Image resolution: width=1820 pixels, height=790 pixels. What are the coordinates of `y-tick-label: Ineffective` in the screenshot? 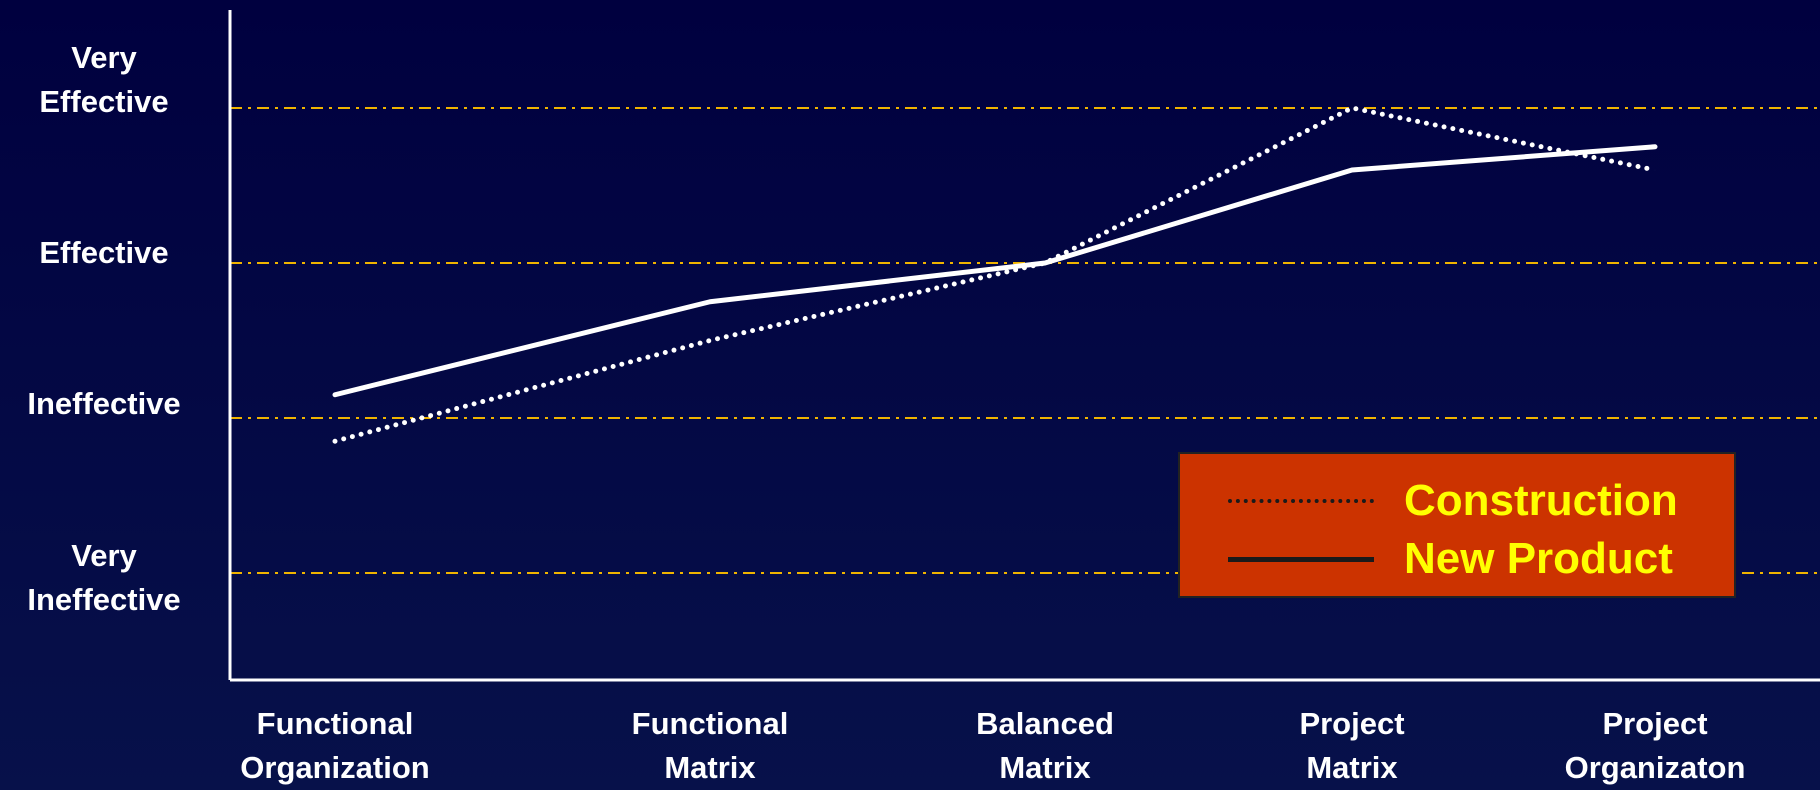 It's located at (104, 403).